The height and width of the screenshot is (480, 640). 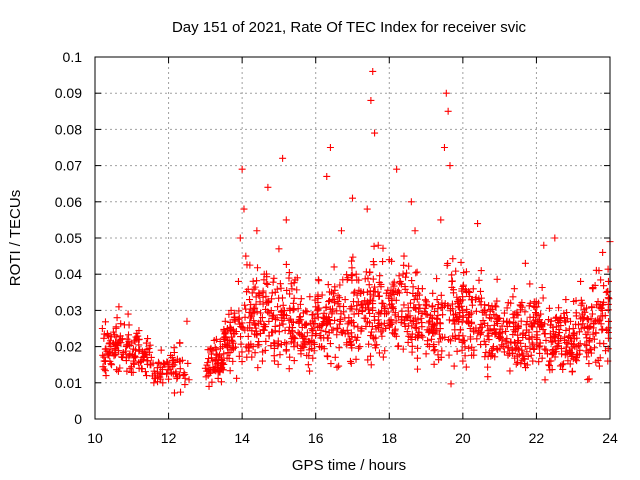 I want to click on x-tick-label: 20, so click(x=463, y=438).